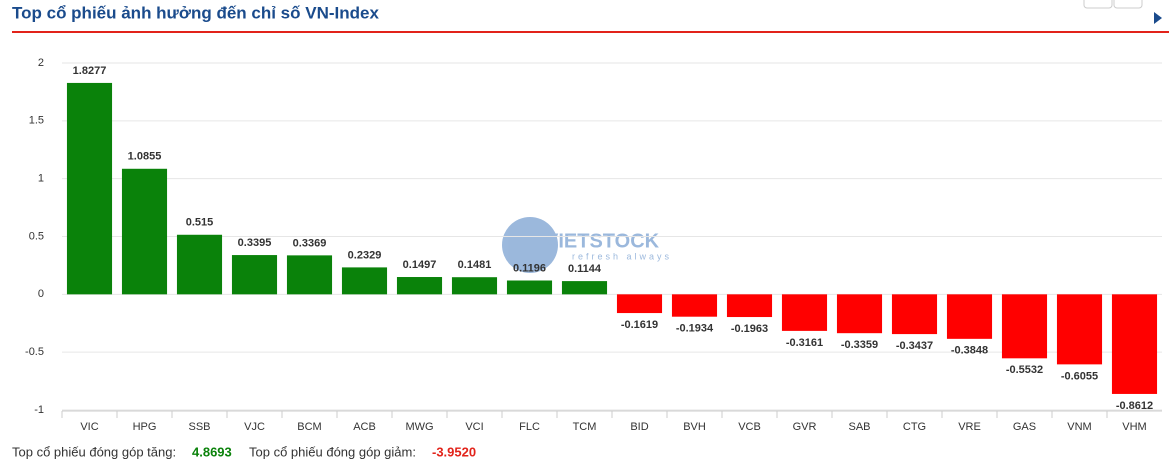 The width and height of the screenshot is (1169, 465). What do you see at coordinates (695, 329) in the screenshot?
I see `value-label: -0.1934` at bounding box center [695, 329].